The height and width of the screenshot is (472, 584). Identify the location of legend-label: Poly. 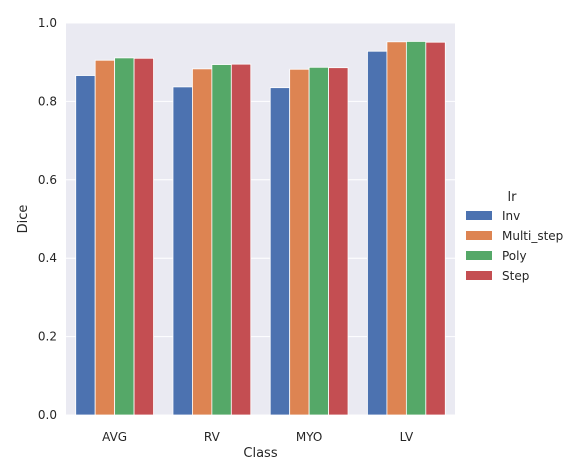
(514, 256).